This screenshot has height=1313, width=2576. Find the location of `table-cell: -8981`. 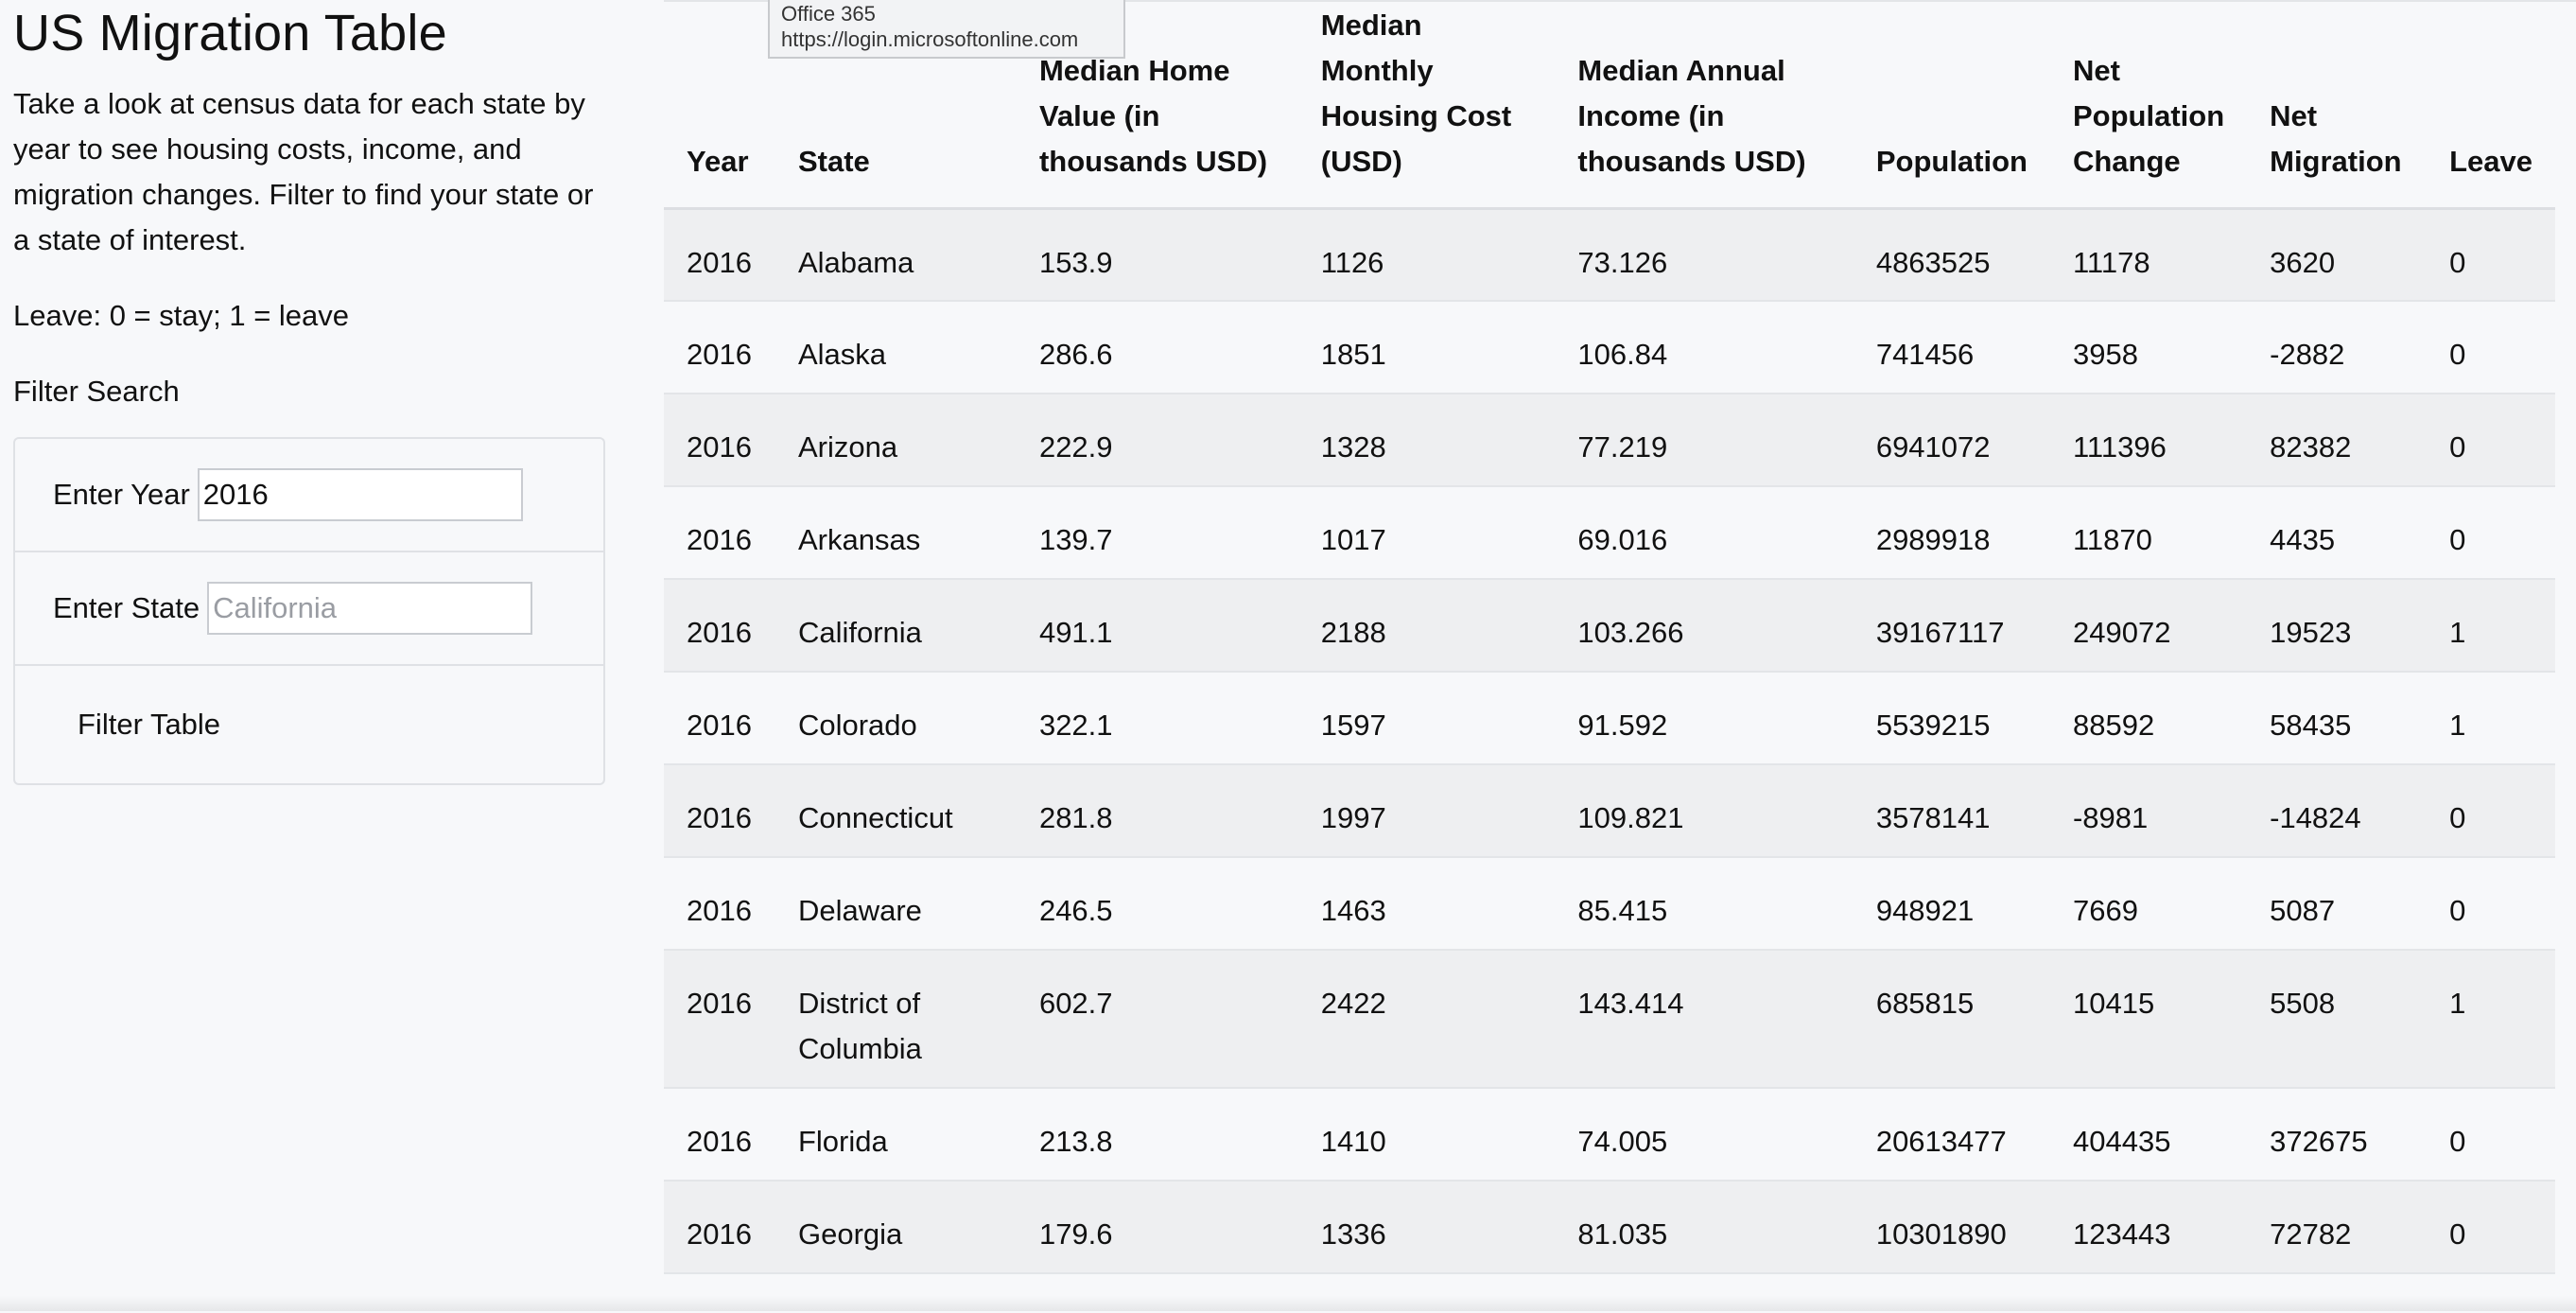

table-cell: -8981 is located at coordinates (2148, 811).